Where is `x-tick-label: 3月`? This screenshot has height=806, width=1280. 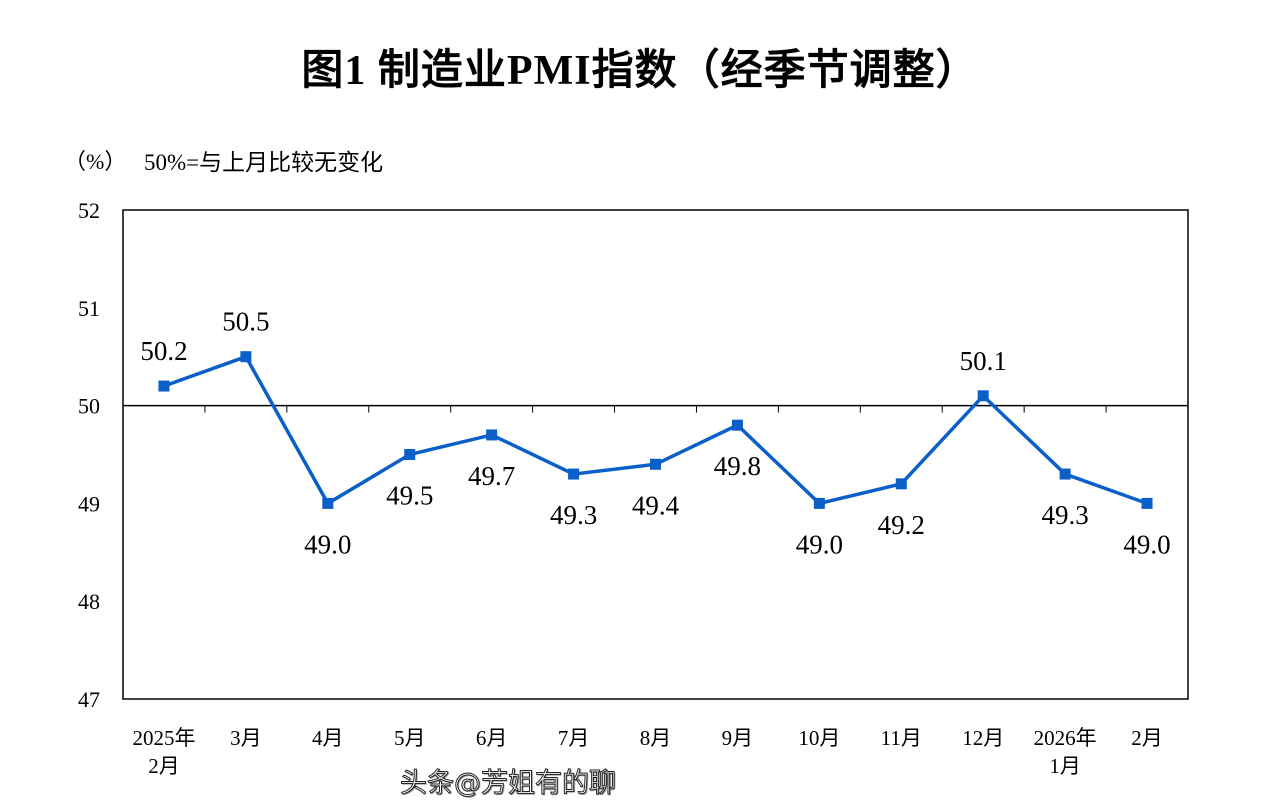
x-tick-label: 3月 is located at coordinates (246, 738).